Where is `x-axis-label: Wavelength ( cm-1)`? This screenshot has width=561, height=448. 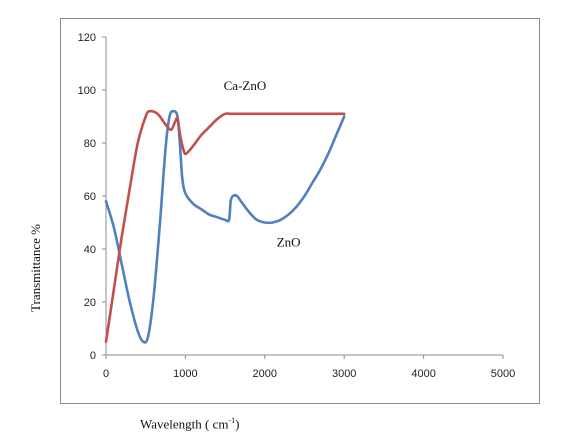
x-axis-label: Wavelength ( cm-1) is located at coordinates (190, 424).